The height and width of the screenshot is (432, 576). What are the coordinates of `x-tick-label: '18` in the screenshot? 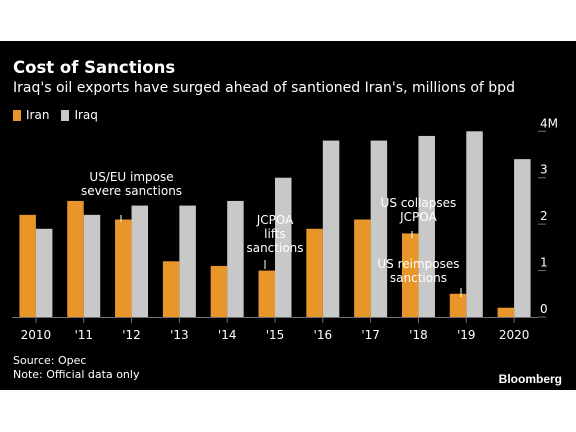 It's located at (418, 335).